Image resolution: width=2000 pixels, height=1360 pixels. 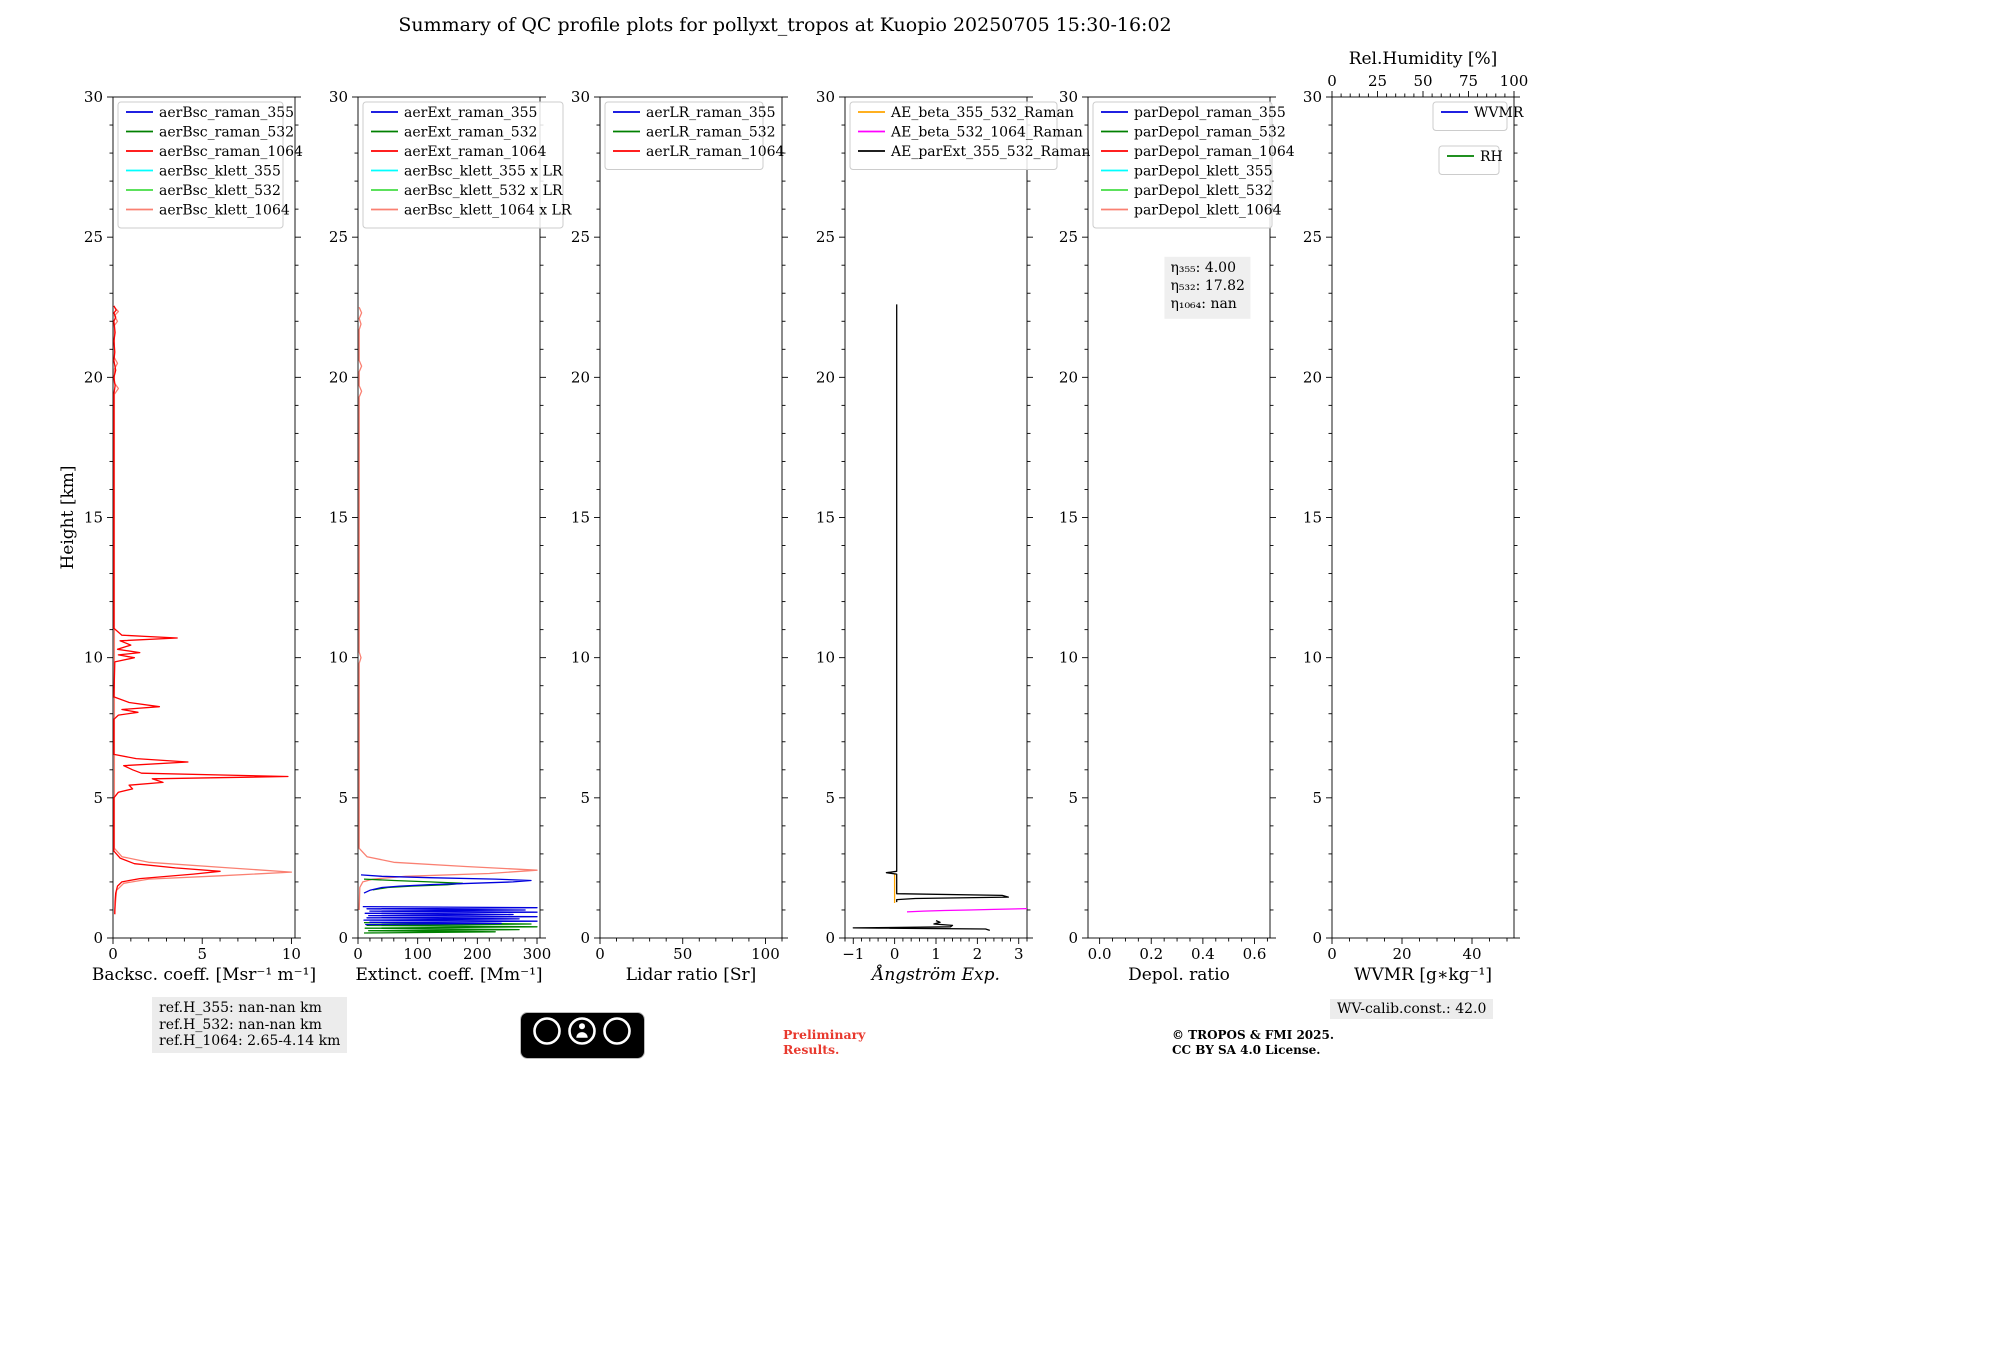 I want to click on svg-text: 300, so click(x=537, y=954).